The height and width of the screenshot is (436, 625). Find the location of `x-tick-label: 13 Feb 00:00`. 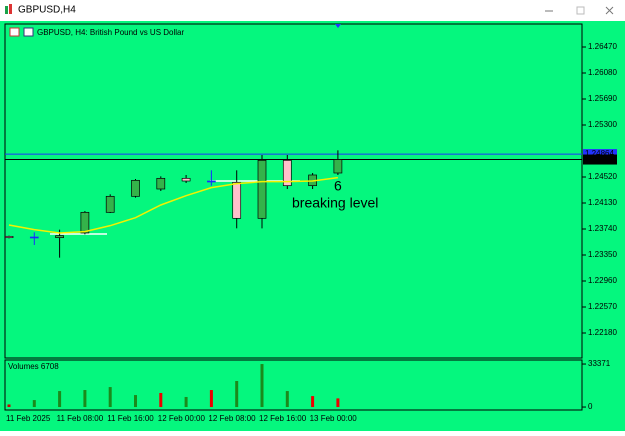

x-tick-label: 13 Feb 00:00 is located at coordinates (334, 418).